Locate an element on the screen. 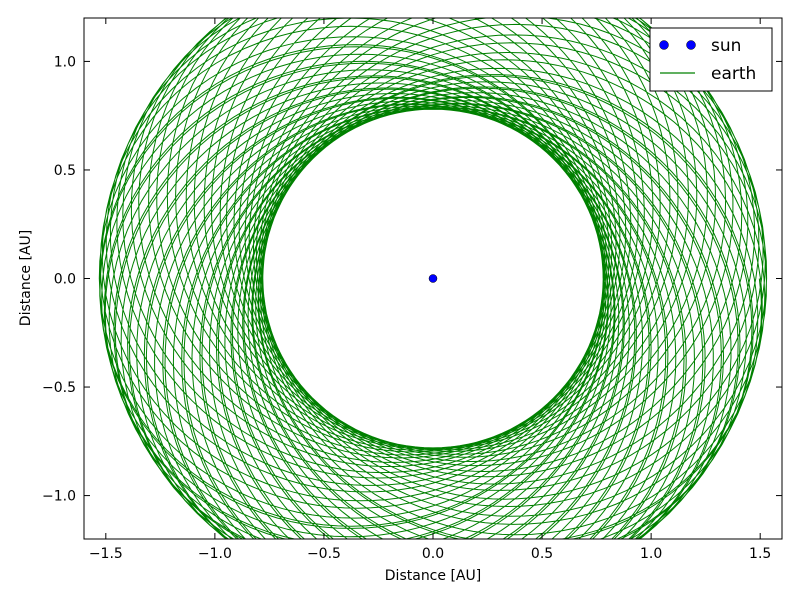 The height and width of the screenshot is (600, 800). y-tick-label: 0.0 is located at coordinates (65, 280).